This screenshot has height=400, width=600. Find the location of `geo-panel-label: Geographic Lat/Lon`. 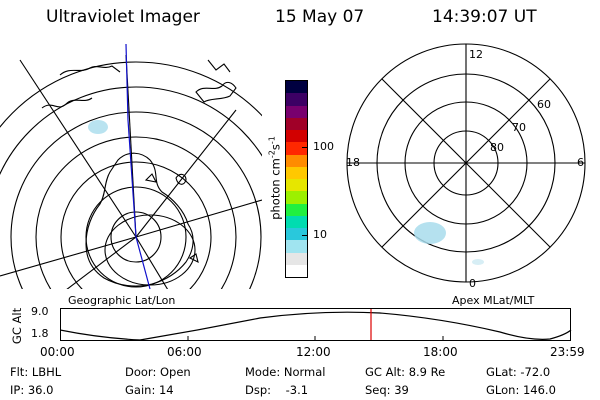

geo-panel-label: Geographic Lat/Lon is located at coordinates (122, 300).